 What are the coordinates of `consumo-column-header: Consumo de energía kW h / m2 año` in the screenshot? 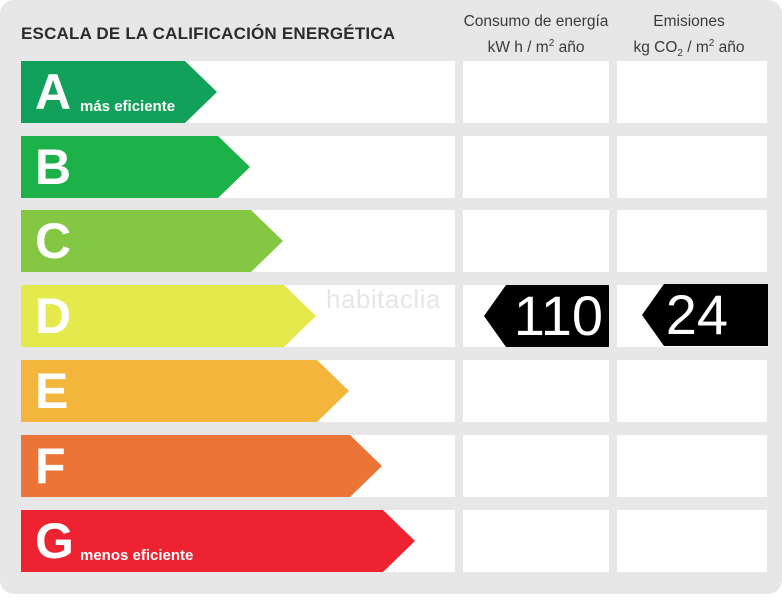 It's located at (536, 35).